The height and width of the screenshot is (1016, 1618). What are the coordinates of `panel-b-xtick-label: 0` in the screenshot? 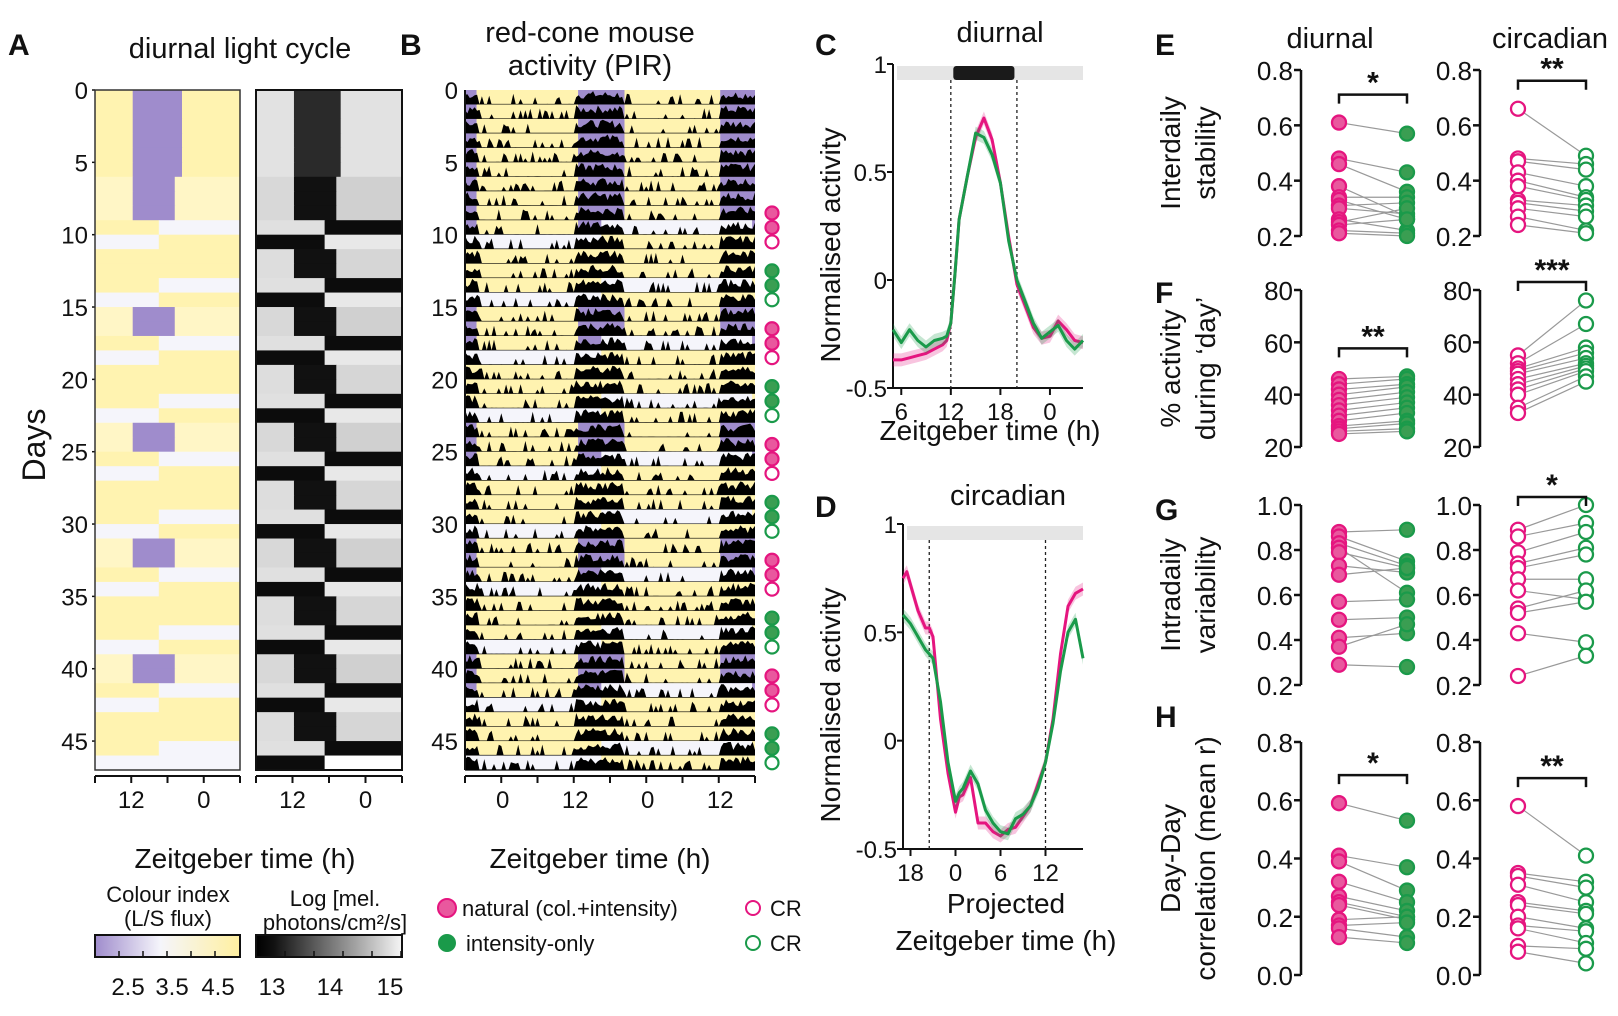 It's located at (502, 800).